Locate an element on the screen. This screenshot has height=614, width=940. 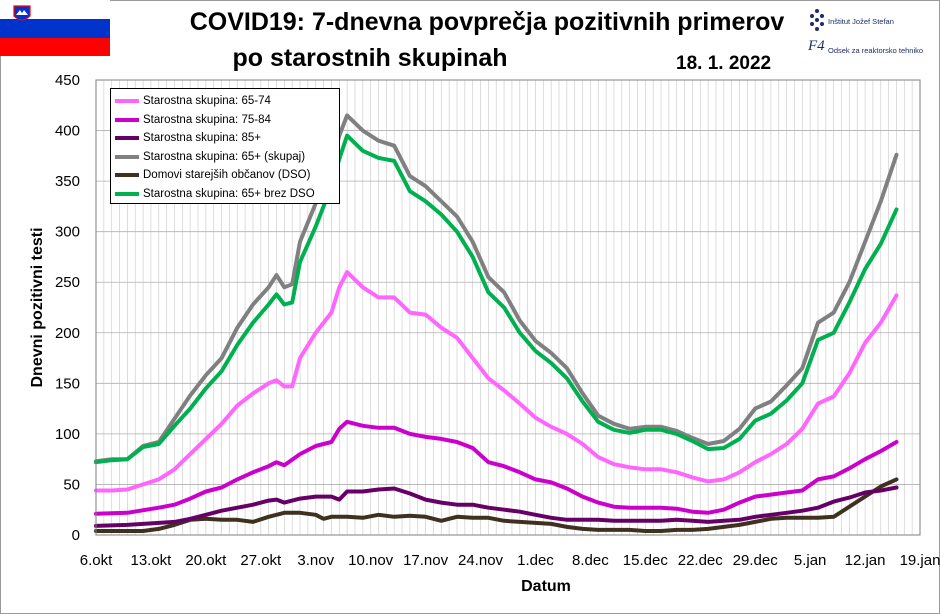
y-tick-label: 200 is located at coordinates (67, 333).